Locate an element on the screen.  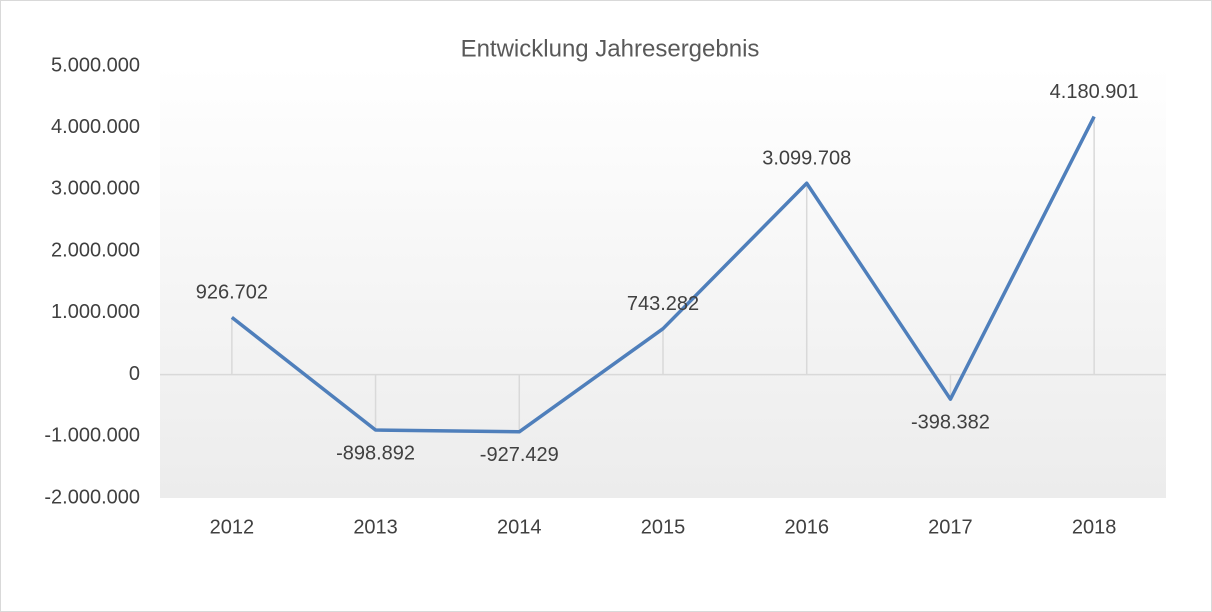
data-label: 743.282 is located at coordinates (663, 304).